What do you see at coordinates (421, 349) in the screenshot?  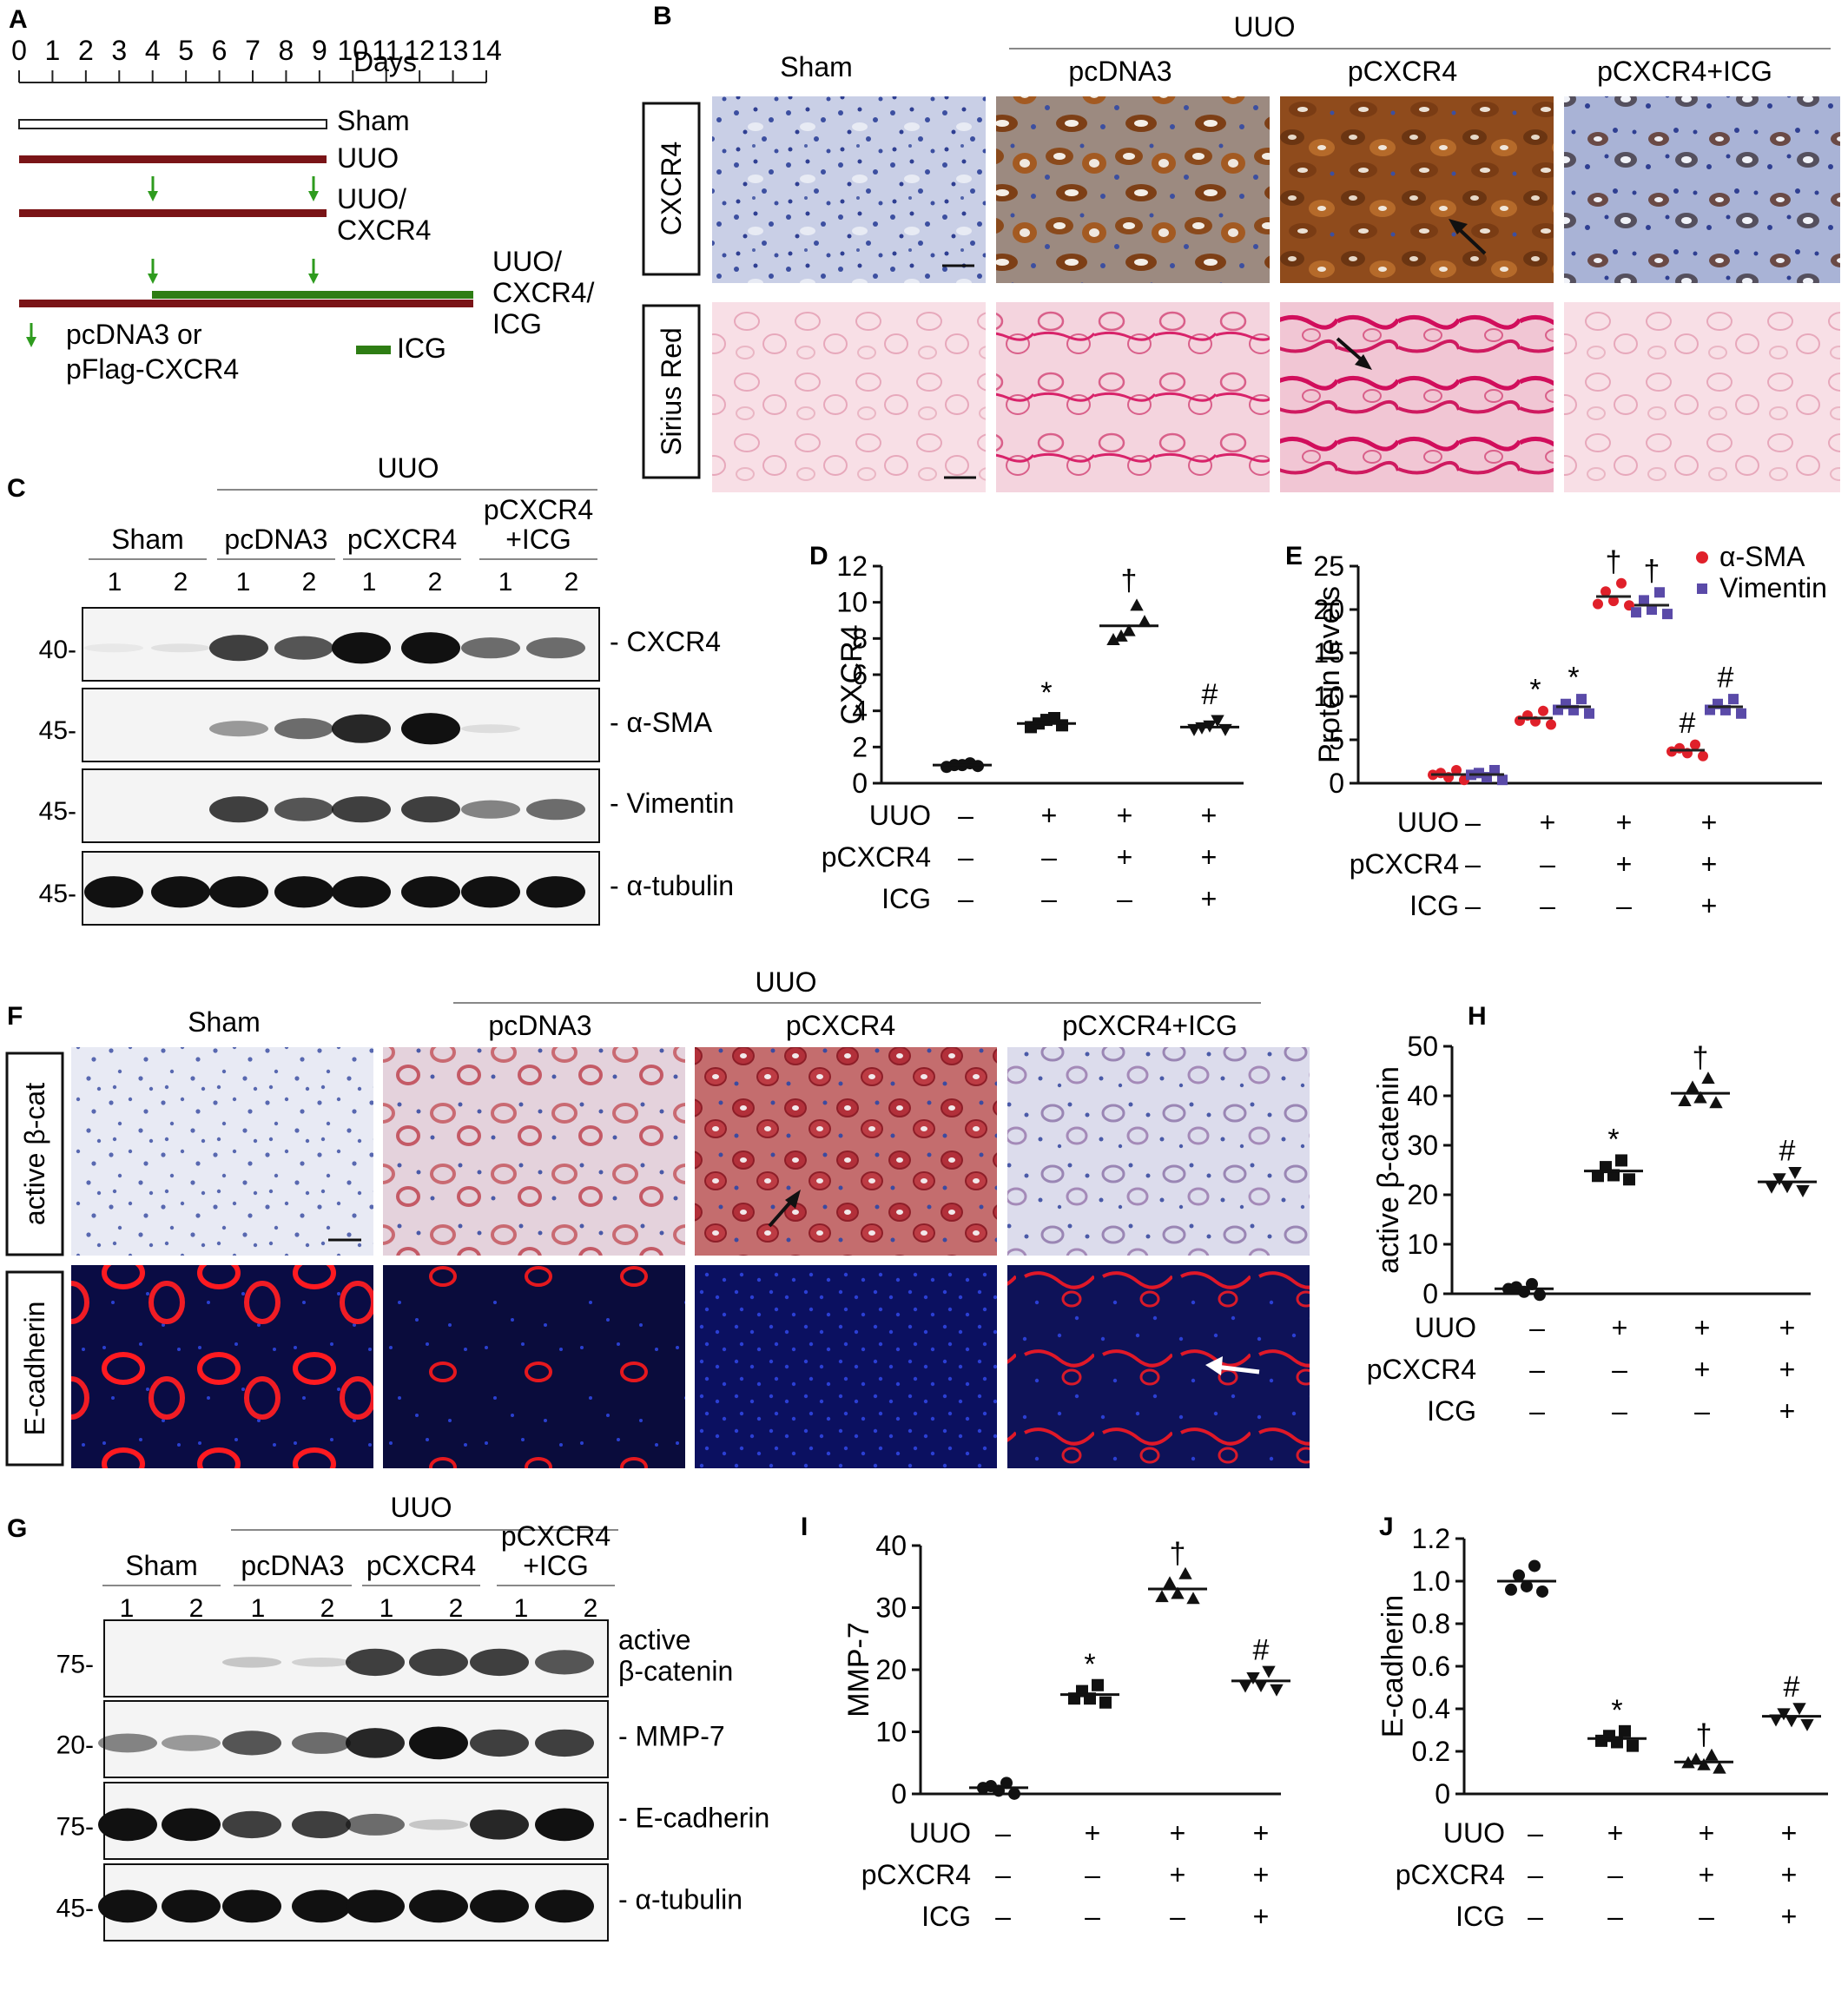 I see `legend-icg-label: ICG` at bounding box center [421, 349].